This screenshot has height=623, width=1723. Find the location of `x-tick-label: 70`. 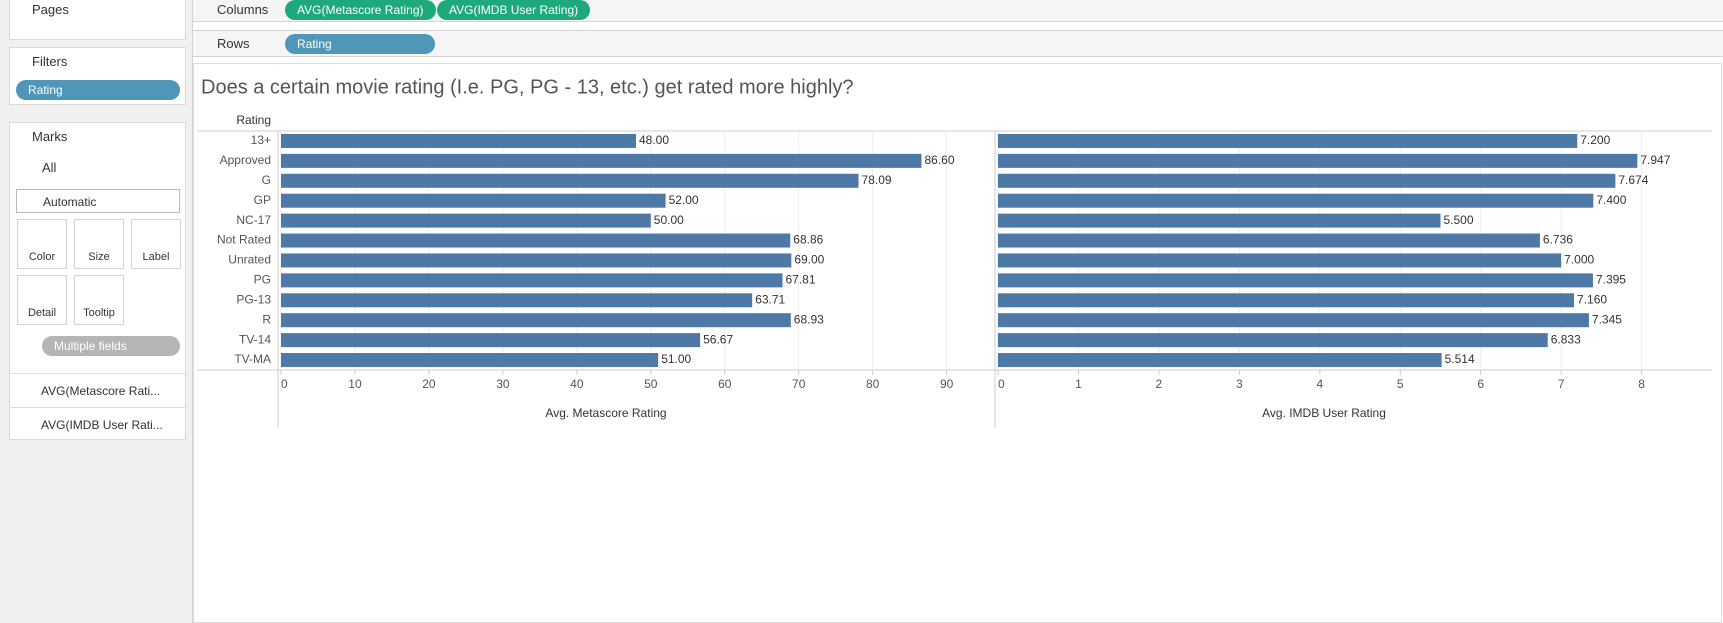

x-tick-label: 70 is located at coordinates (799, 384).